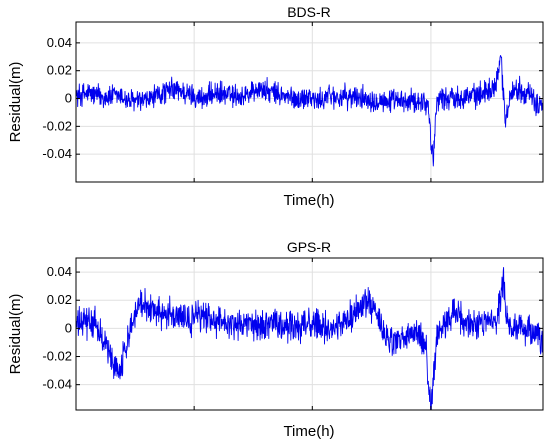 This screenshot has width=550, height=442. Describe the element at coordinates (309, 12) in the screenshot. I see `chart-title: BDS-R` at that location.